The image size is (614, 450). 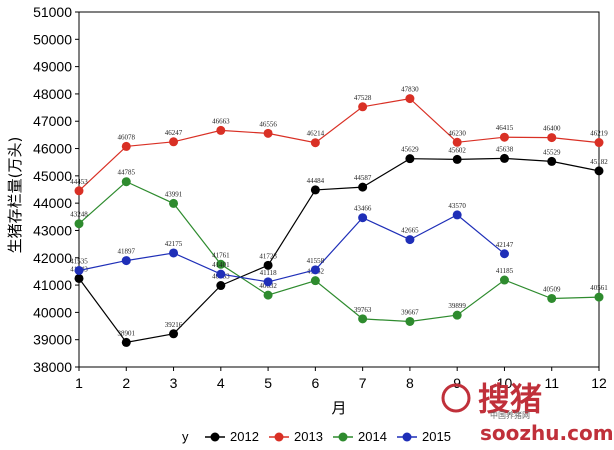 I want to click on data-label-2012: 38901, so click(x=127, y=333).